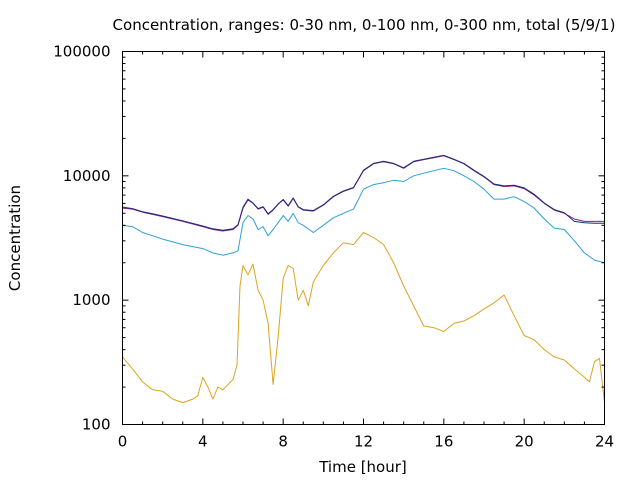  Describe the element at coordinates (363, 442) in the screenshot. I see `x-tick-label: 12` at that location.